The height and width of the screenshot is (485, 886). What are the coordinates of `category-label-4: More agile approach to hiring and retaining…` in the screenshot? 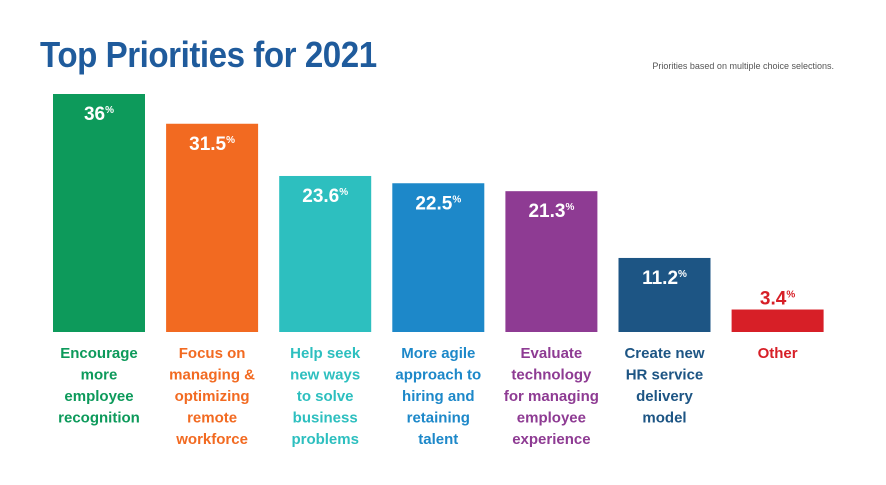 It's located at (438, 396).